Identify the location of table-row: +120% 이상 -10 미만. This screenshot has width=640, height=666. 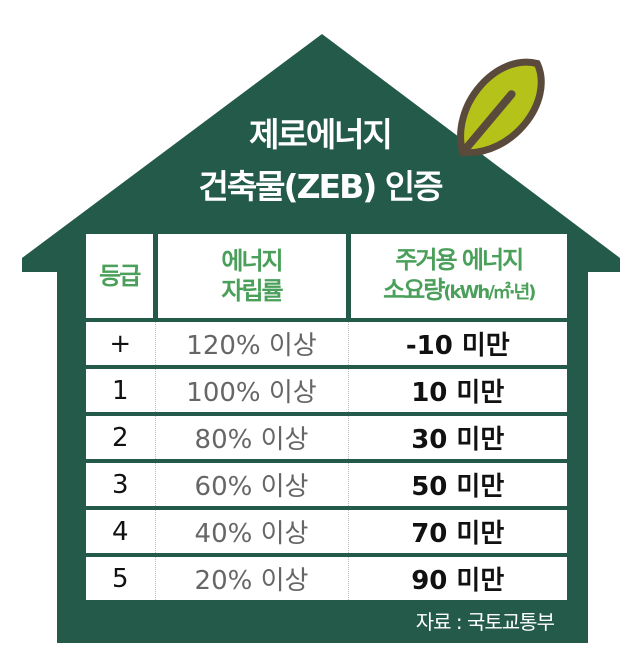
(326, 342).